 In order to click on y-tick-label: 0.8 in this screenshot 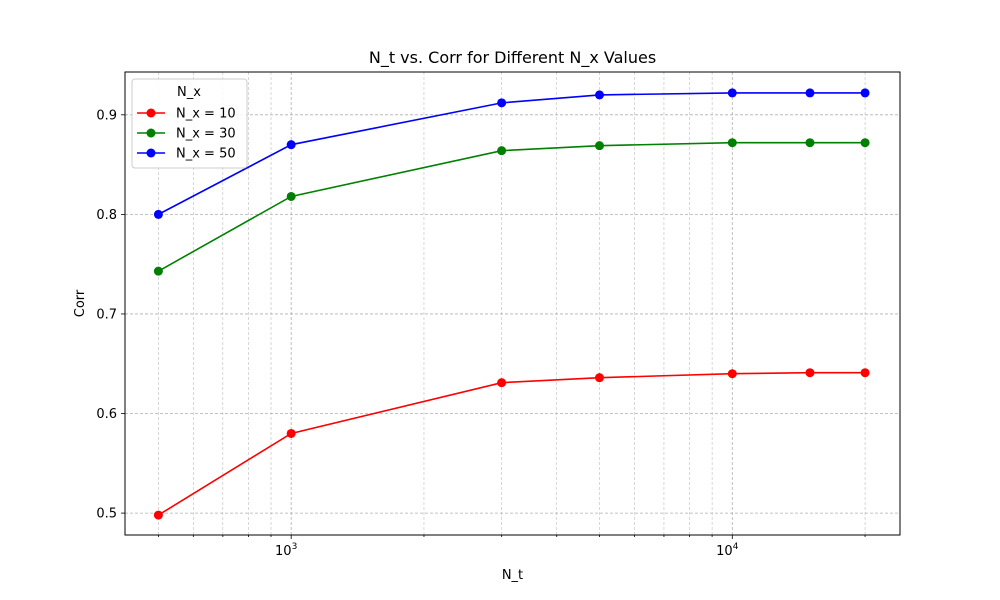, I will do `click(106, 215)`.